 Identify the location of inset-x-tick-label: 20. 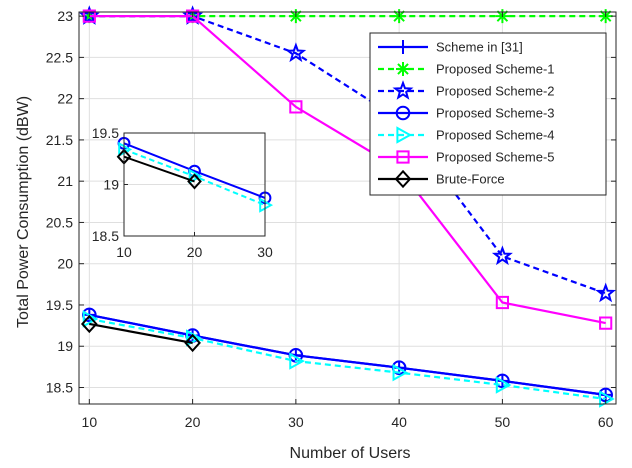
(195, 252).